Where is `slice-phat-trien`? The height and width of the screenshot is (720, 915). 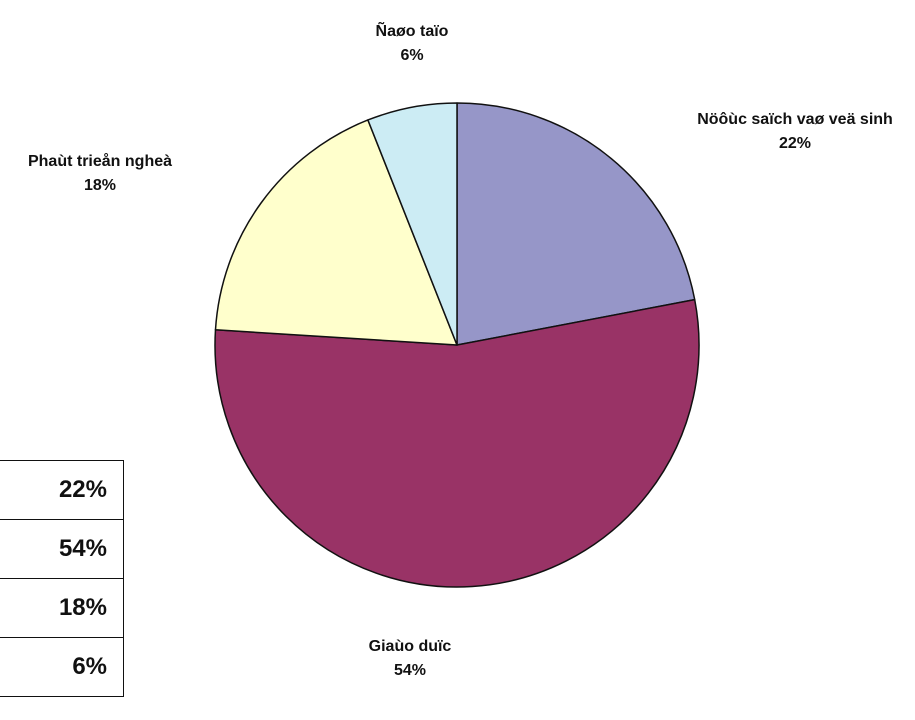
slice-phat-trien is located at coordinates (336, 232).